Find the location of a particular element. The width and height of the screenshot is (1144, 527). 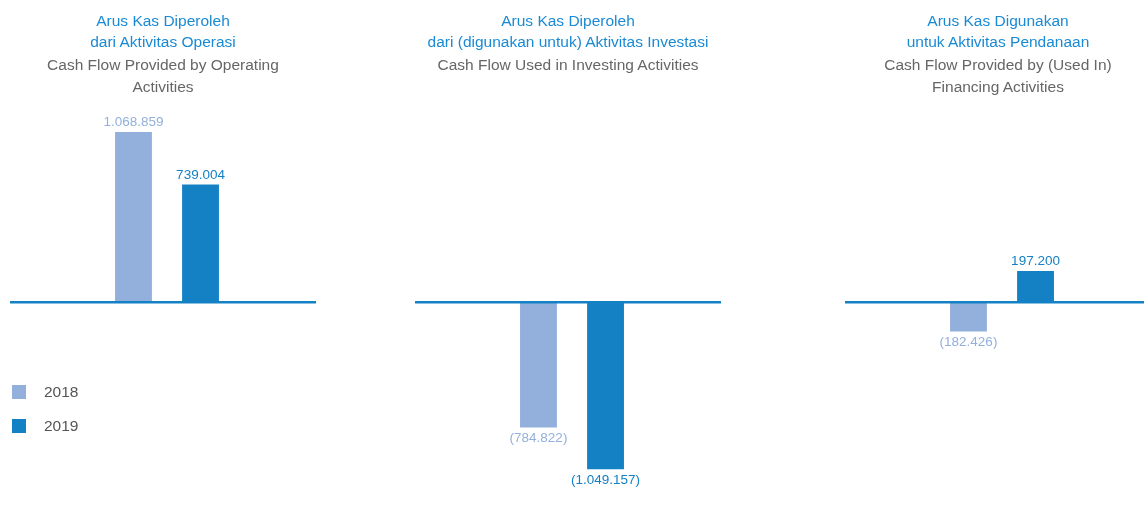

data-label: (182.426) is located at coordinates (968, 341).